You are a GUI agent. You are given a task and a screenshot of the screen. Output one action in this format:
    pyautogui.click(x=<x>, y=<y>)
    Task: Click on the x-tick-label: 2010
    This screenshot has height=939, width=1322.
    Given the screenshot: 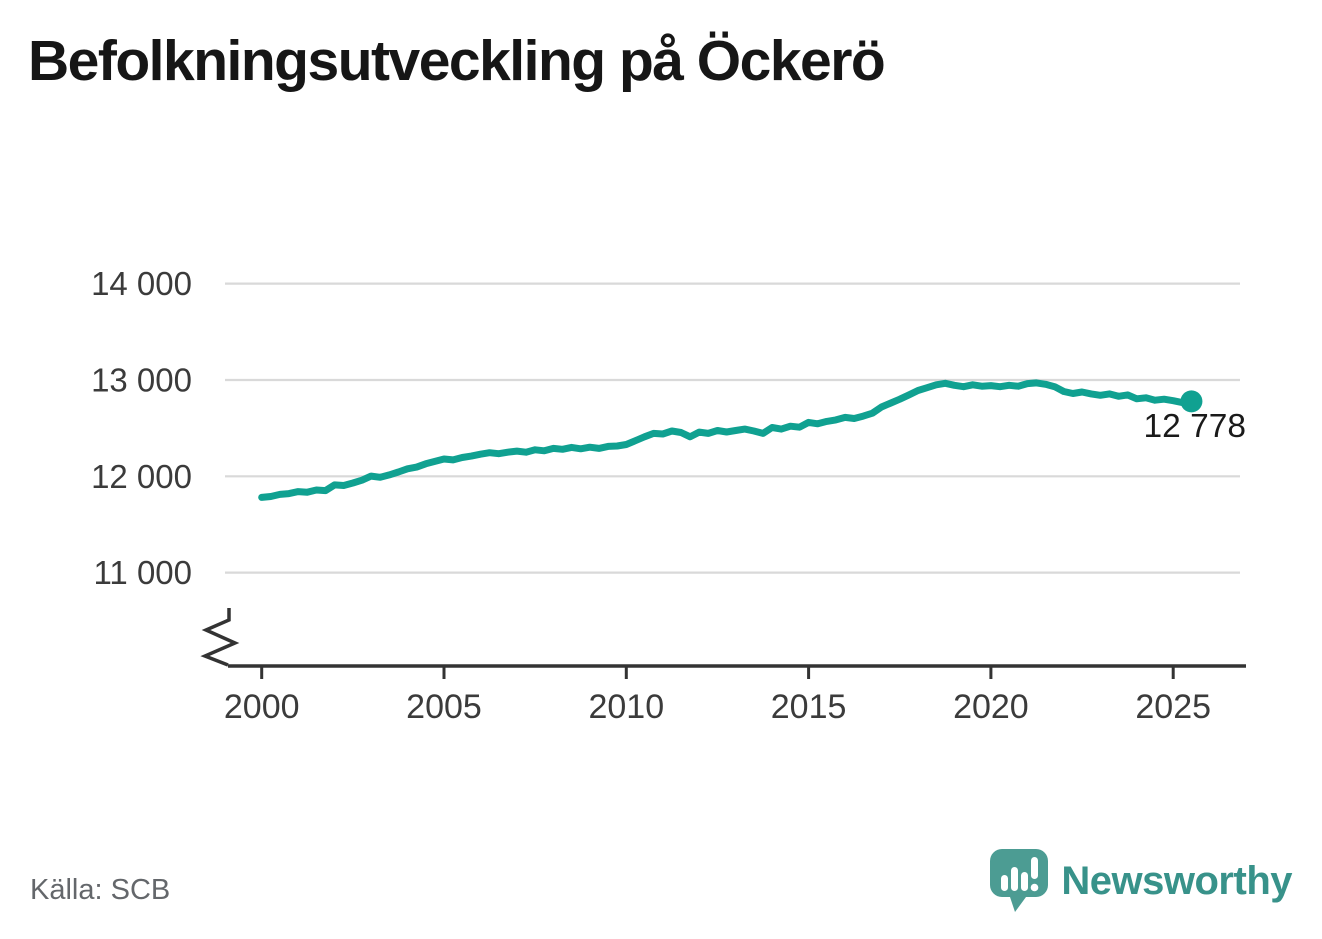 What is the action you would take?
    pyautogui.click(x=626, y=707)
    